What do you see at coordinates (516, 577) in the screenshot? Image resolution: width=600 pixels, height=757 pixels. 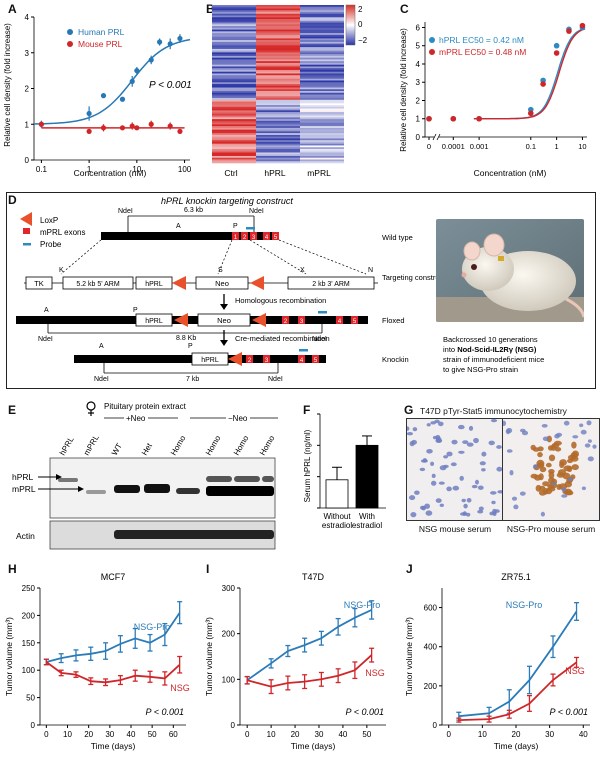 I see `chart-title: ZR75.1` at bounding box center [516, 577].